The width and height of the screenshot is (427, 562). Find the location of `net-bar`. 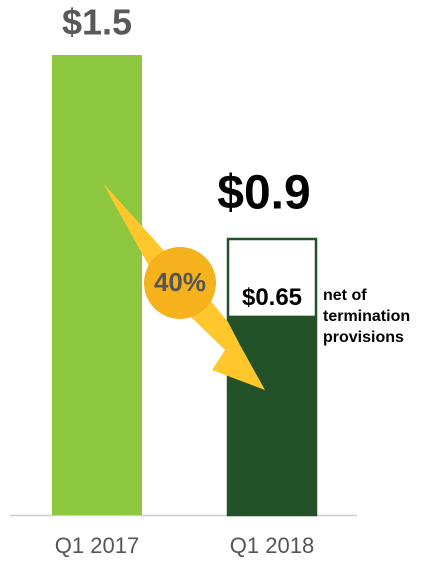

net-bar is located at coordinates (272, 415).